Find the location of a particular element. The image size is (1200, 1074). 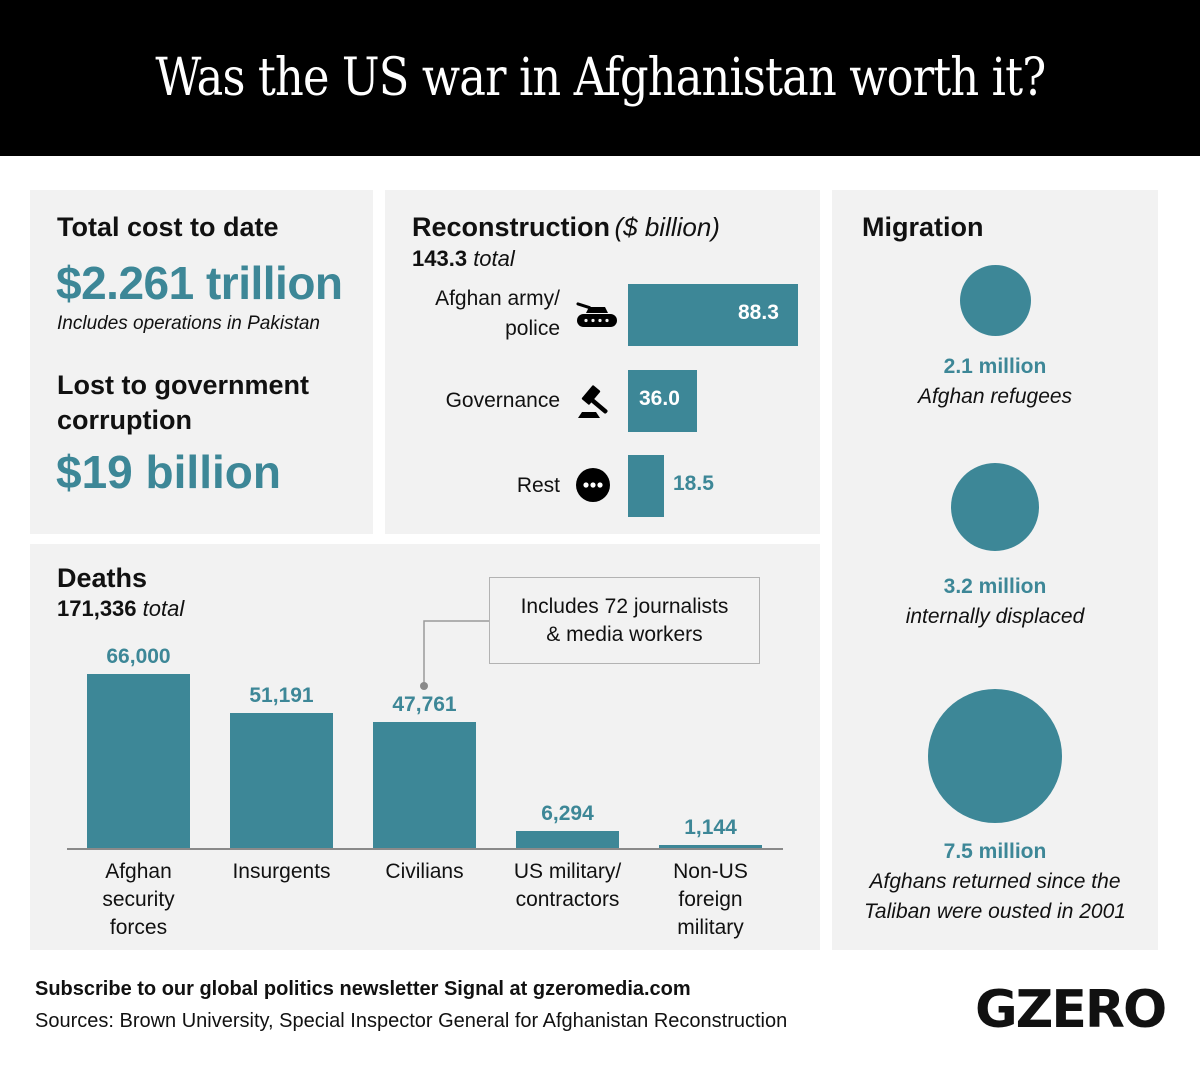

migration-value: 3.2 million is located at coordinates (995, 586).